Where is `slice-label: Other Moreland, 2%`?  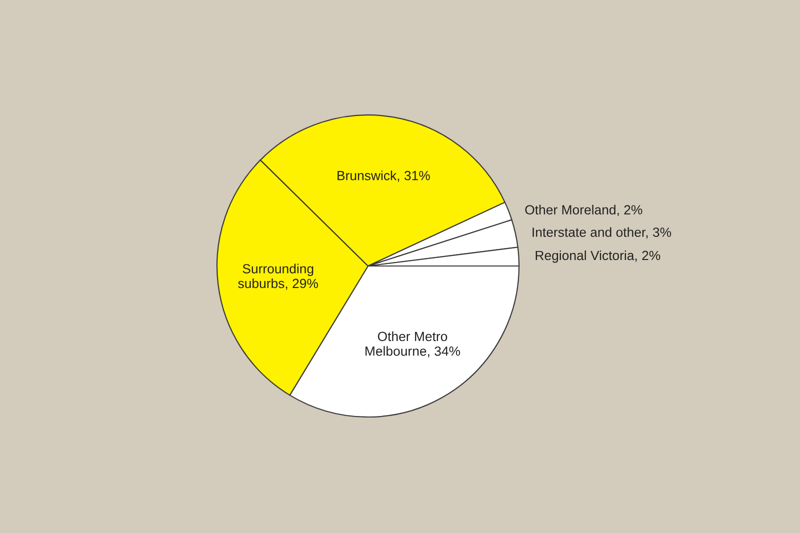
slice-label: Other Moreland, 2% is located at coordinates (583, 210).